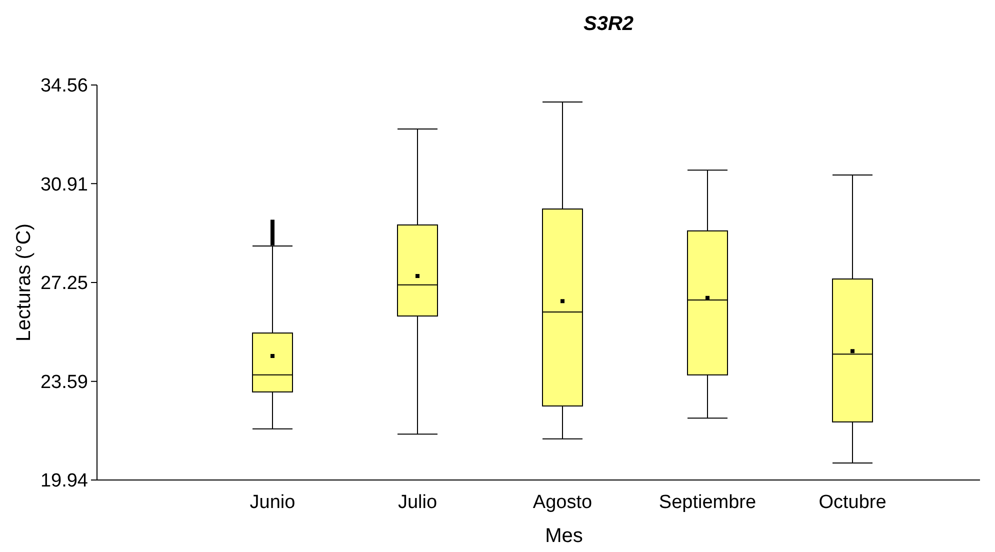 The width and height of the screenshot is (995, 552). What do you see at coordinates (564, 536) in the screenshot?
I see `x-axis-title: Mes` at bounding box center [564, 536].